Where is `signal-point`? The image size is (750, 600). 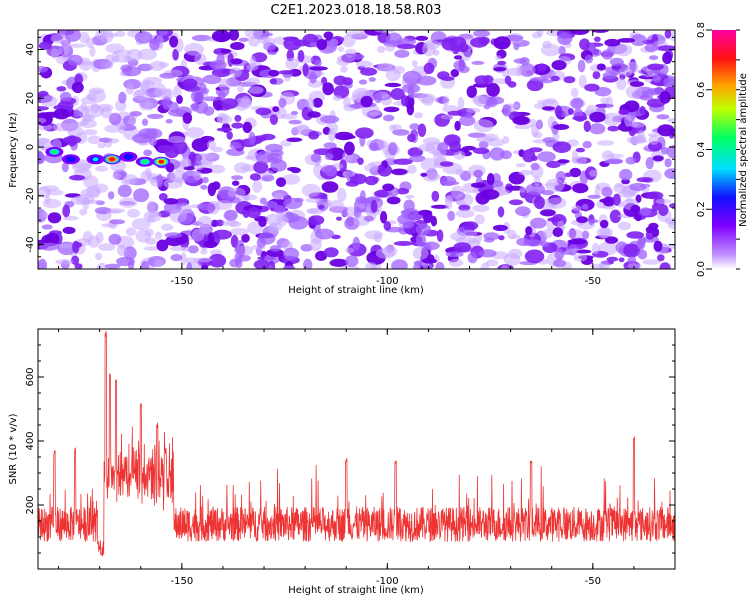 signal-point is located at coordinates (70, 159).